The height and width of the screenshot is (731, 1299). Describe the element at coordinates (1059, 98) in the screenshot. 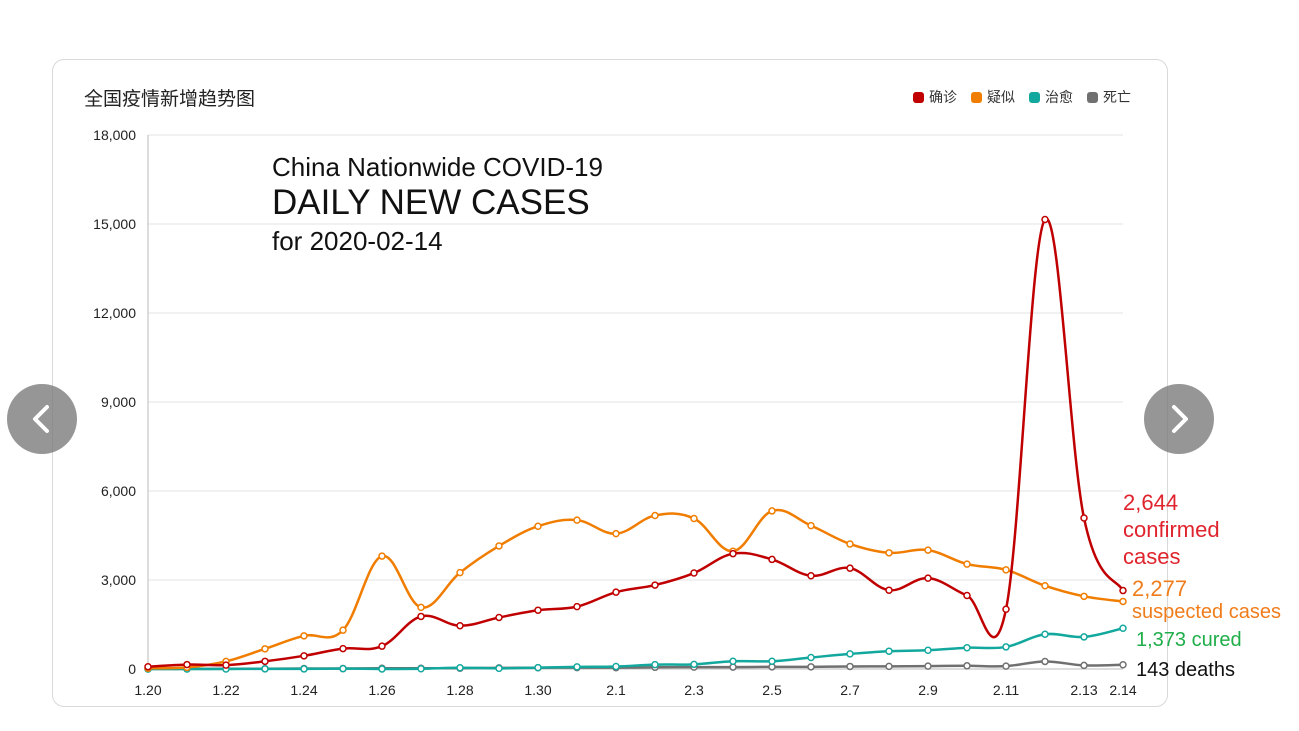

I see `legend-label: 治愈` at that location.